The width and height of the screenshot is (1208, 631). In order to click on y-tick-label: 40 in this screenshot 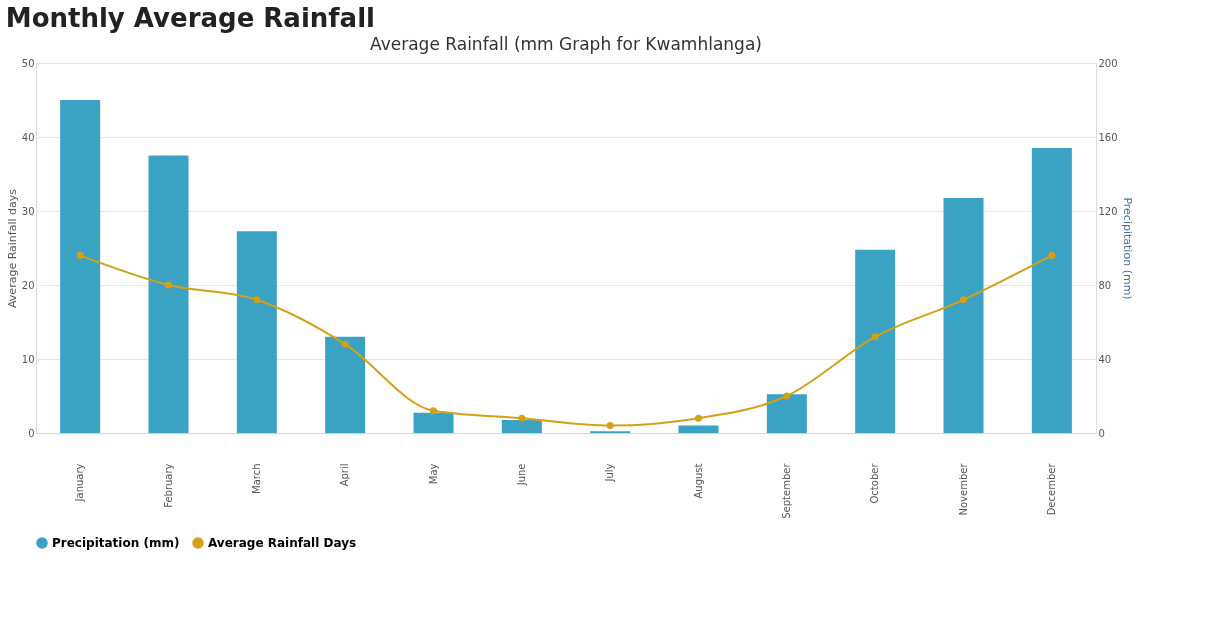, I will do `click(28, 137)`.